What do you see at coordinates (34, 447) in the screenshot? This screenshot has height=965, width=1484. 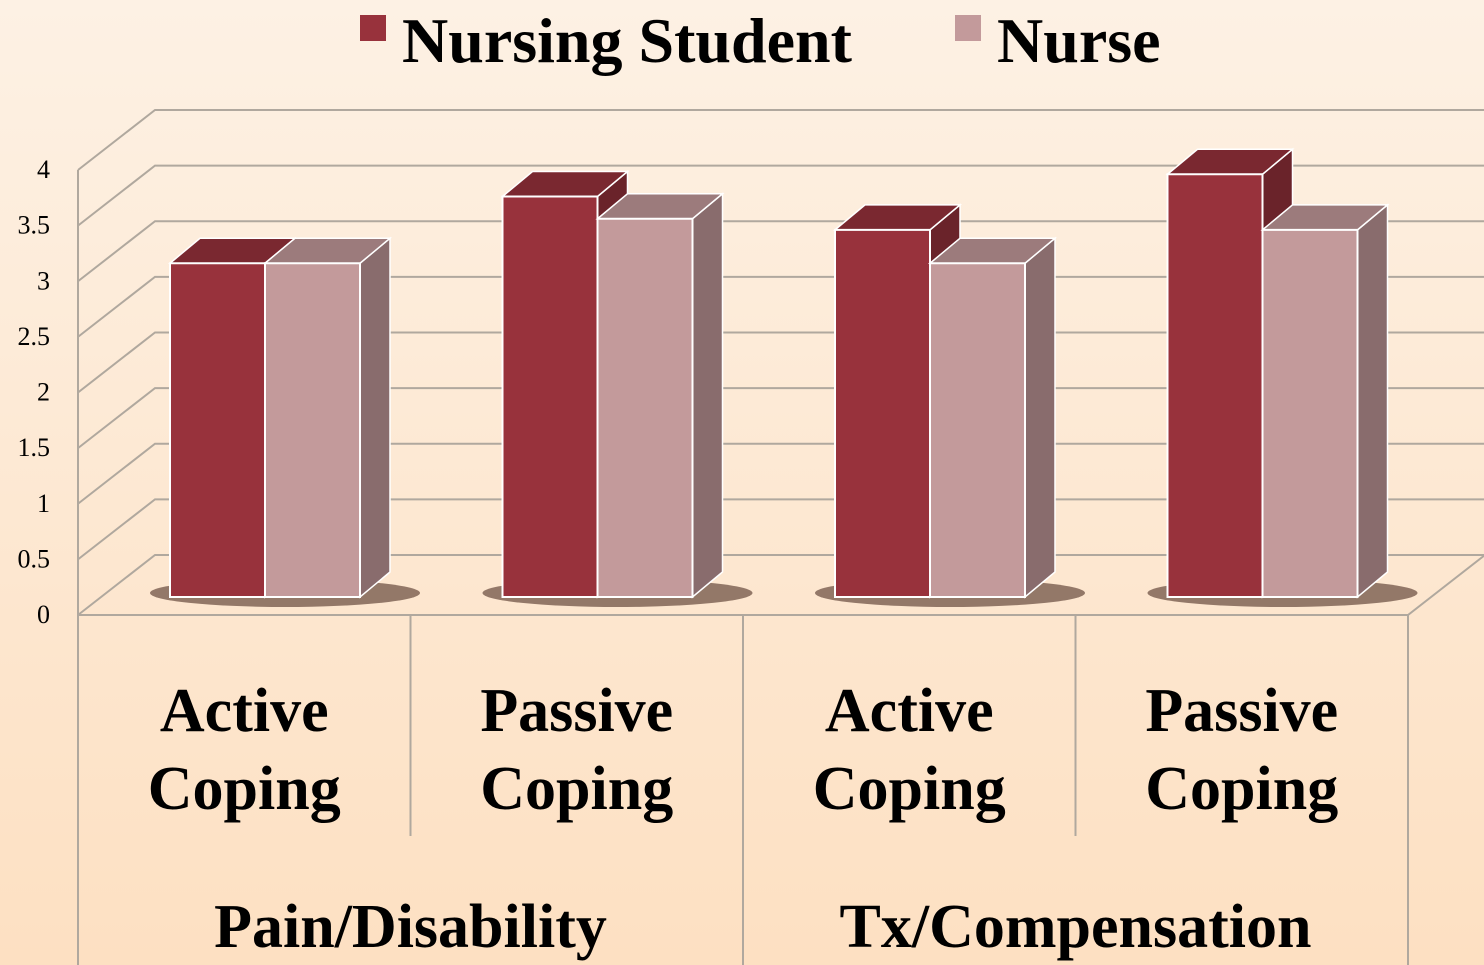 I see `y-tick-label: 1.5` at bounding box center [34, 447].